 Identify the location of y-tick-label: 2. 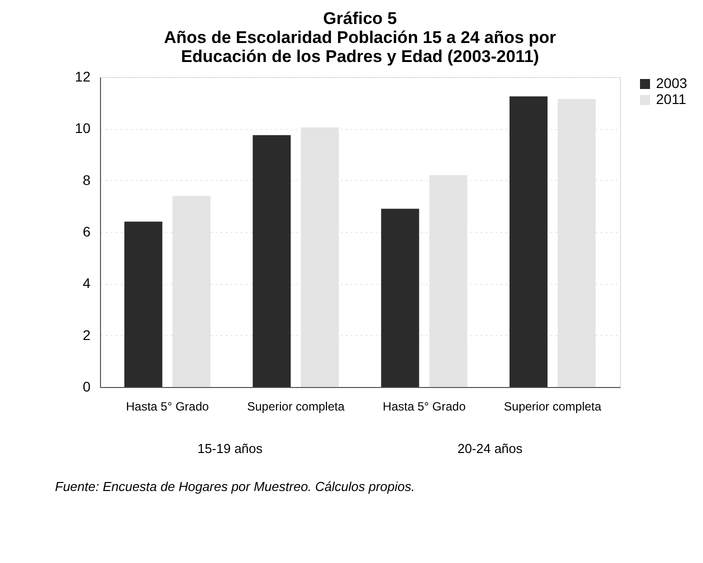
(86, 334).